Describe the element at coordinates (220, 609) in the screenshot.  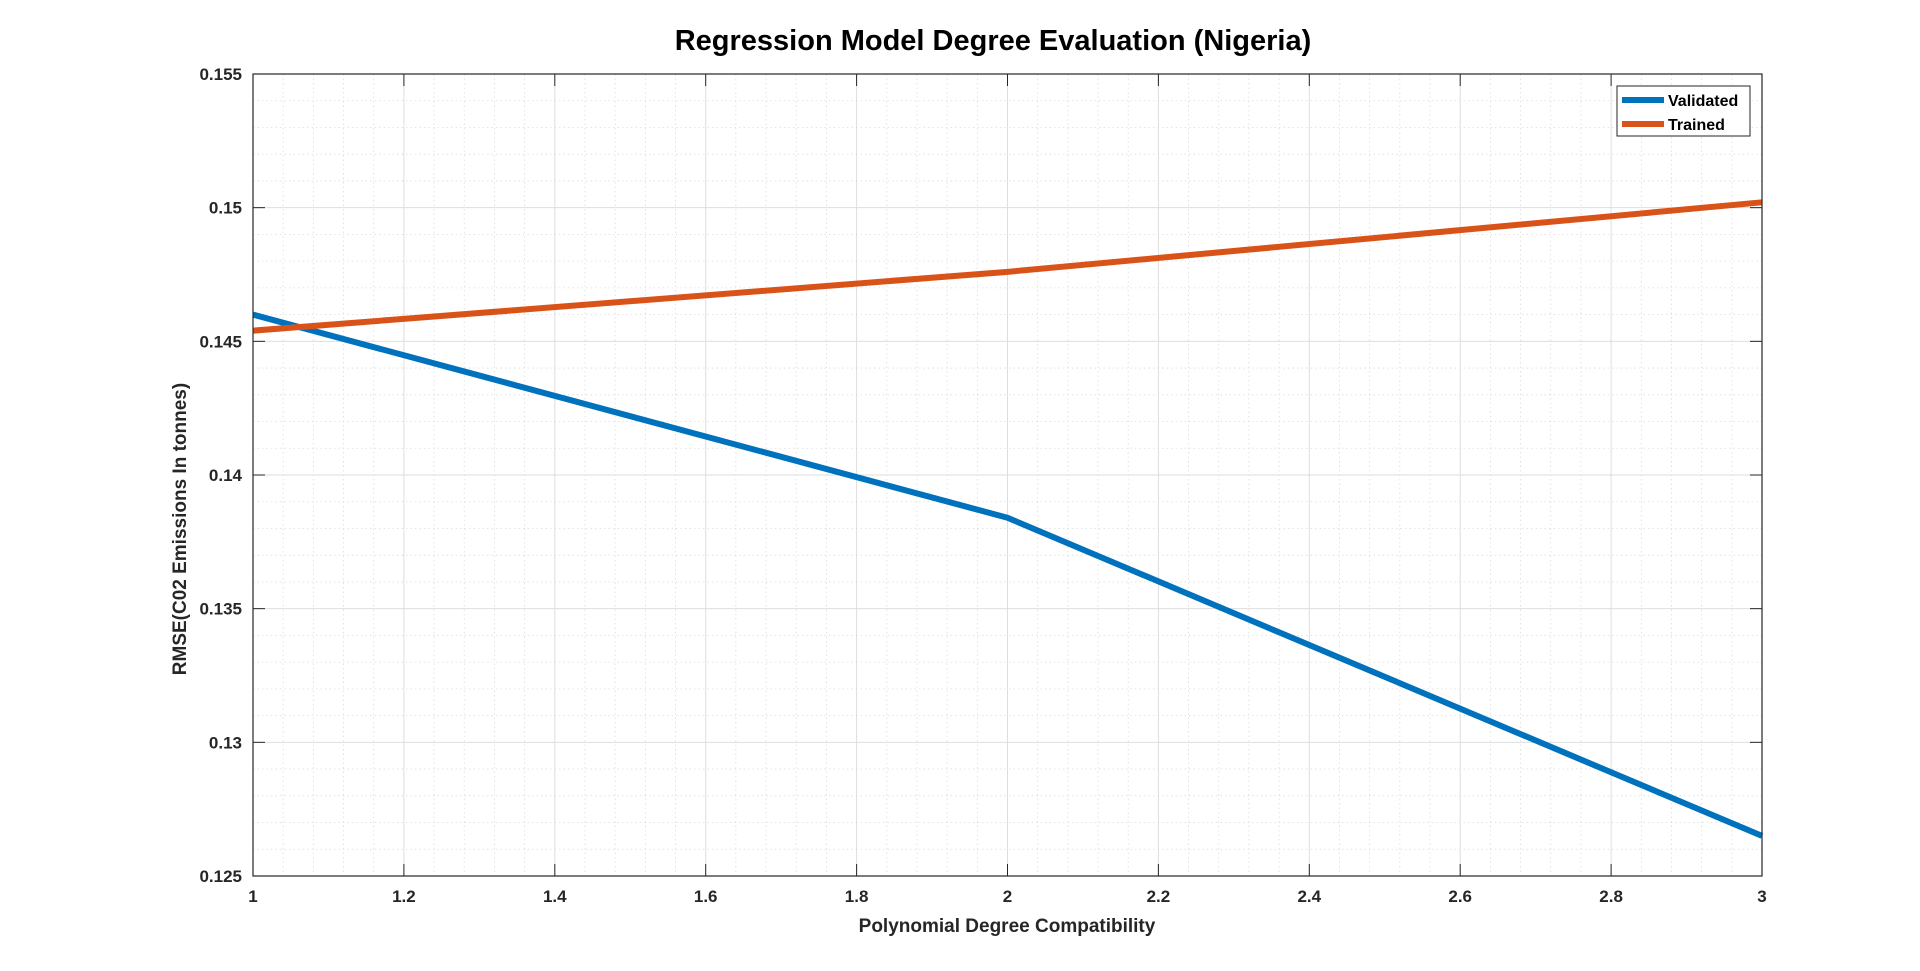
I see `y-tick-label: 0.135` at that location.